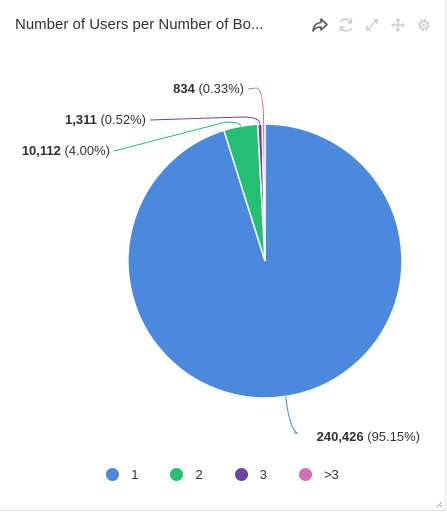  I want to click on move-button, so click(398, 25).